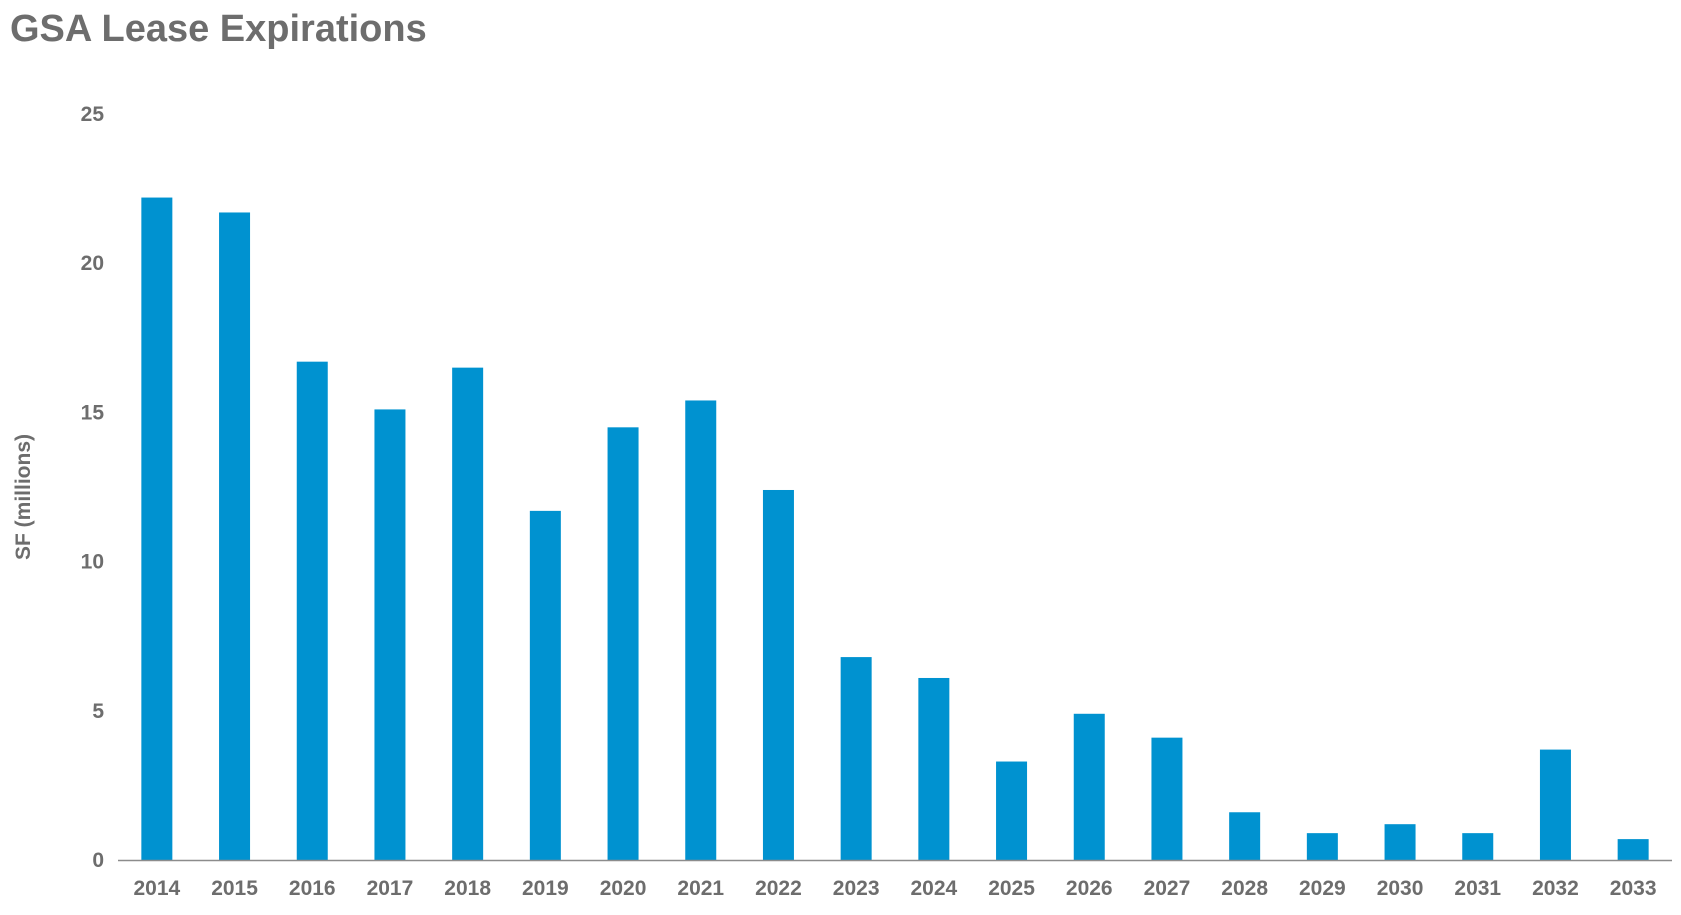 The height and width of the screenshot is (915, 1681). What do you see at coordinates (1011, 888) in the screenshot?
I see `x-tick-label: 2025` at bounding box center [1011, 888].